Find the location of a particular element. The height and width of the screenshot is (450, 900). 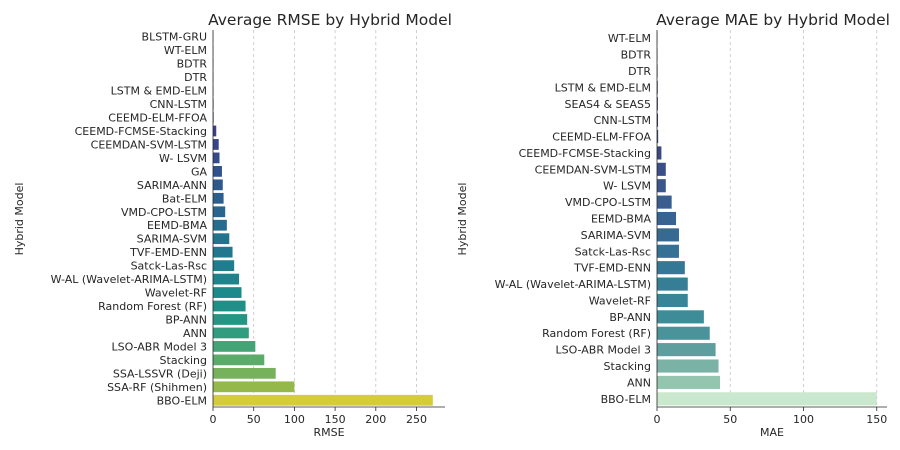

chart-rmse-ylabel: Hybrid Model is located at coordinates (19, 219).